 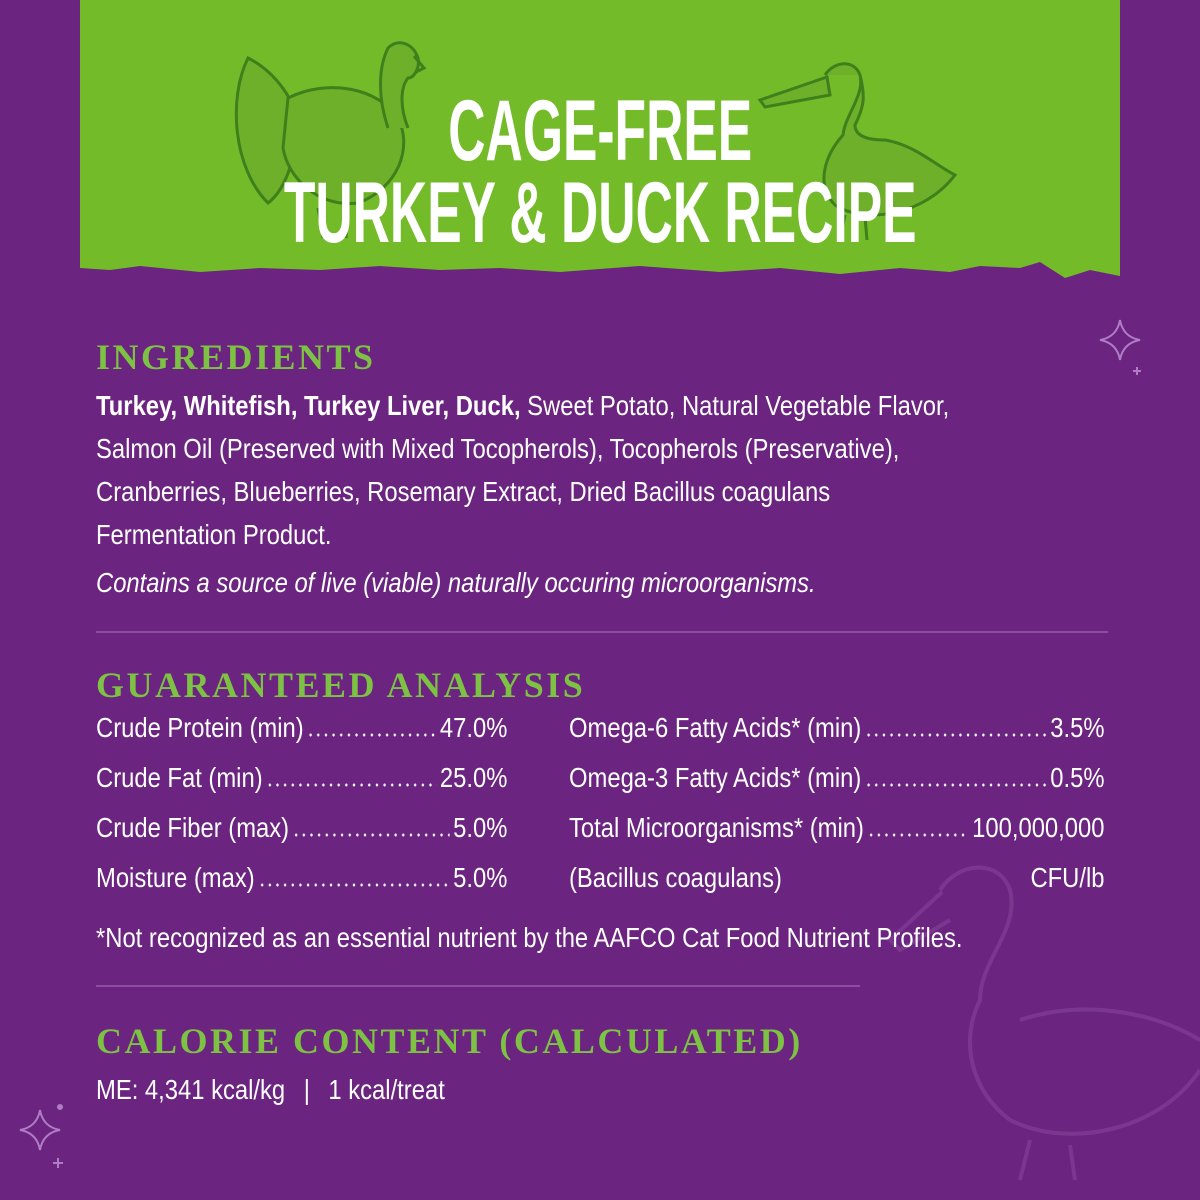 I want to click on turkey-illustration, so click(x=330, y=140).